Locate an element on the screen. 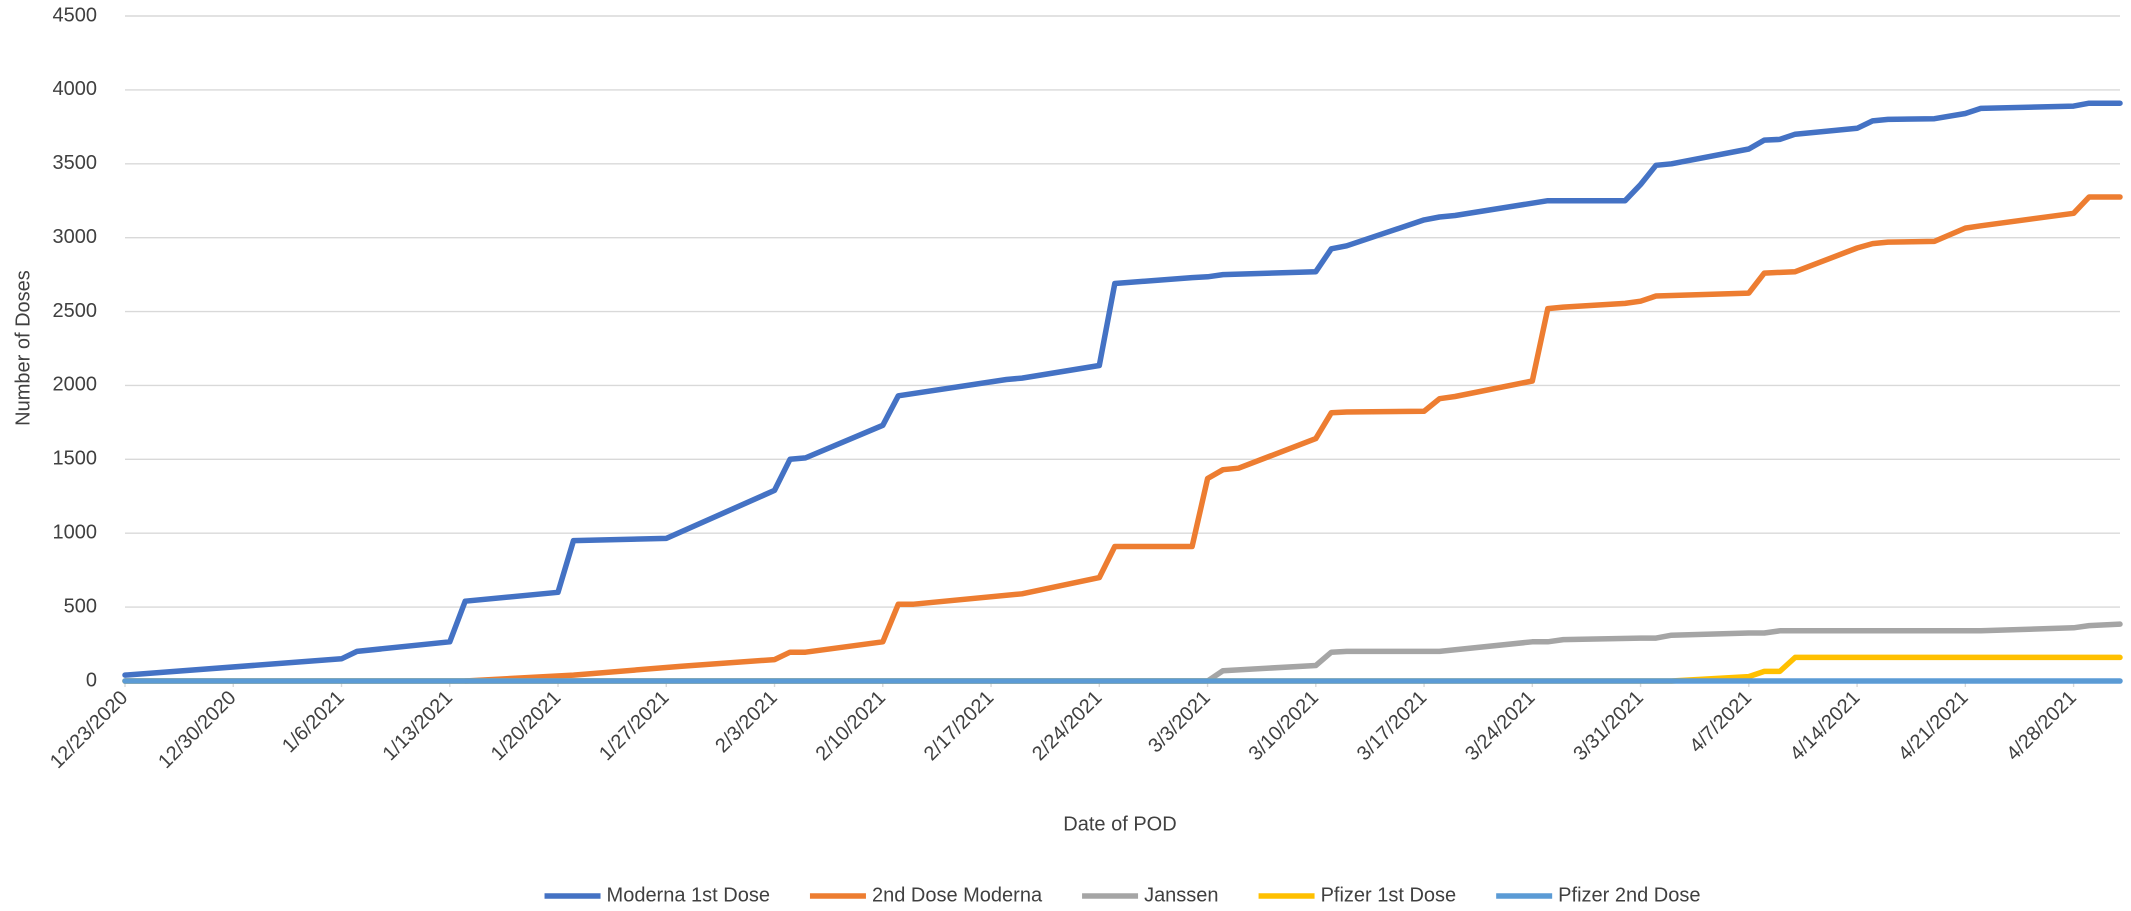  y-tick-label: 4000 is located at coordinates (75, 89).